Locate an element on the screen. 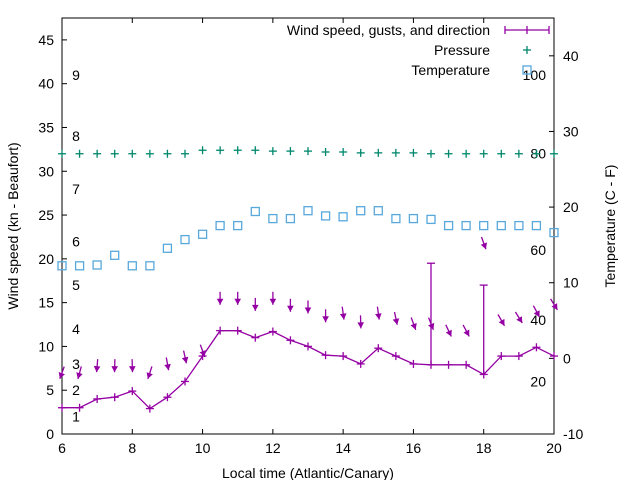 The image size is (640, 480). y2-tick-label: 10 is located at coordinates (571, 283).